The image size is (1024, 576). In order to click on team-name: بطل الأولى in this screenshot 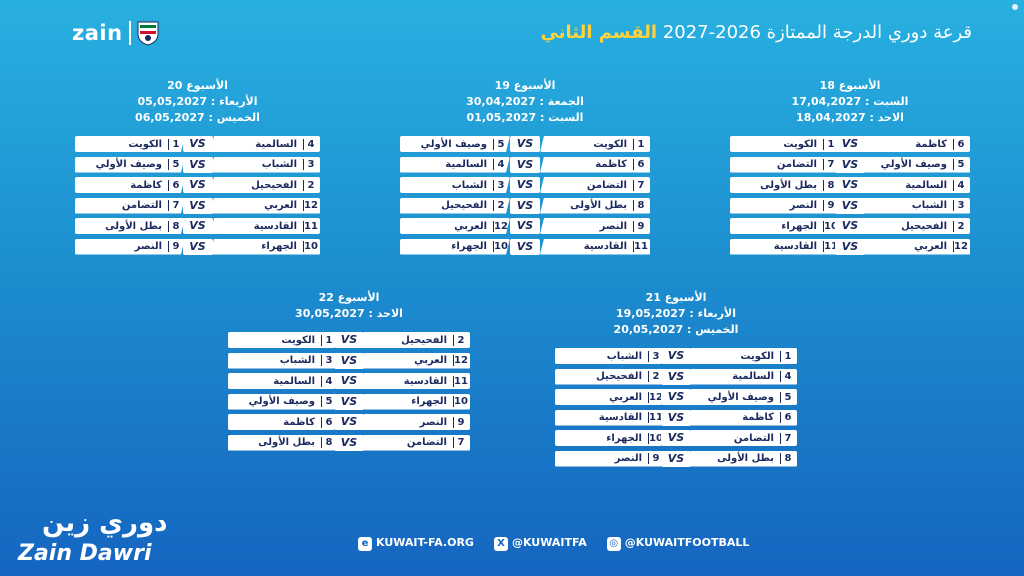, I will do `click(745, 458)`.